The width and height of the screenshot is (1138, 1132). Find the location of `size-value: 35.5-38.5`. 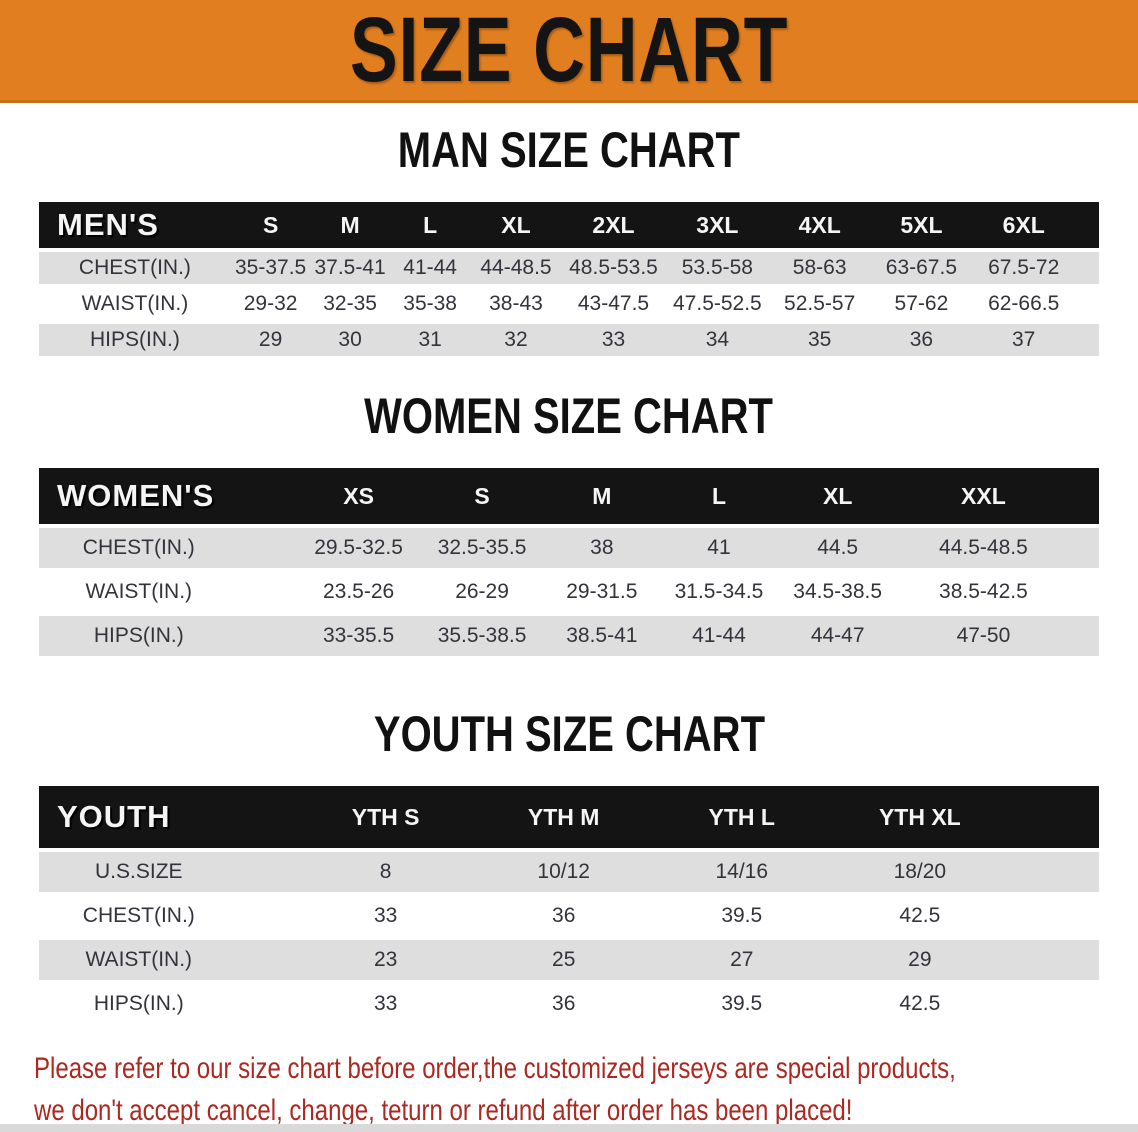

size-value: 35.5-38.5 is located at coordinates (482, 636).